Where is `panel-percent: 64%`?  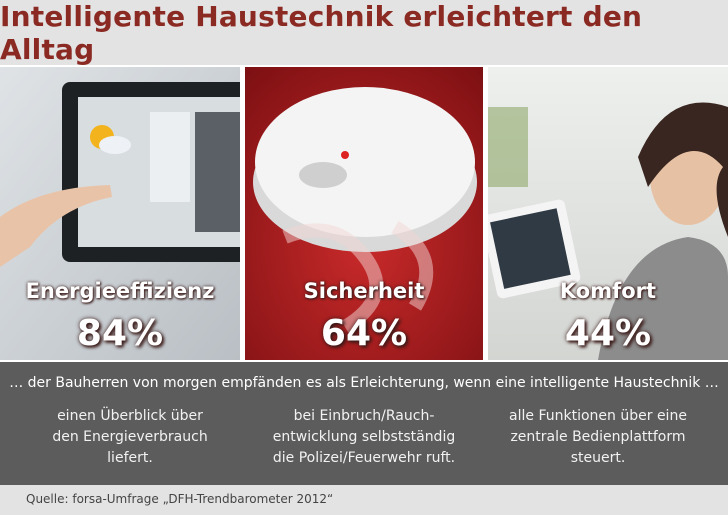 panel-percent: 64% is located at coordinates (364, 333).